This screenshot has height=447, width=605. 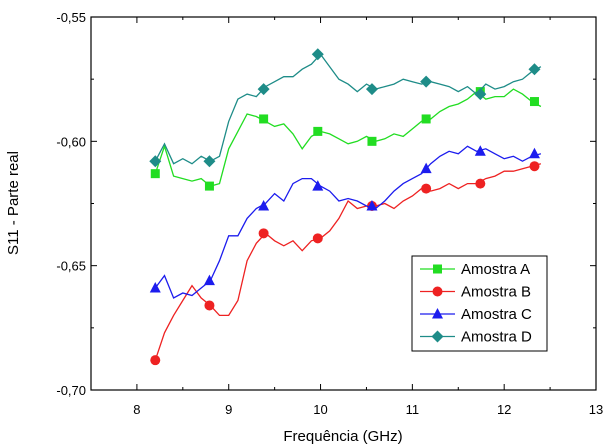 I want to click on legend-entry-amostra-d: Amostra D, so click(x=476, y=337).